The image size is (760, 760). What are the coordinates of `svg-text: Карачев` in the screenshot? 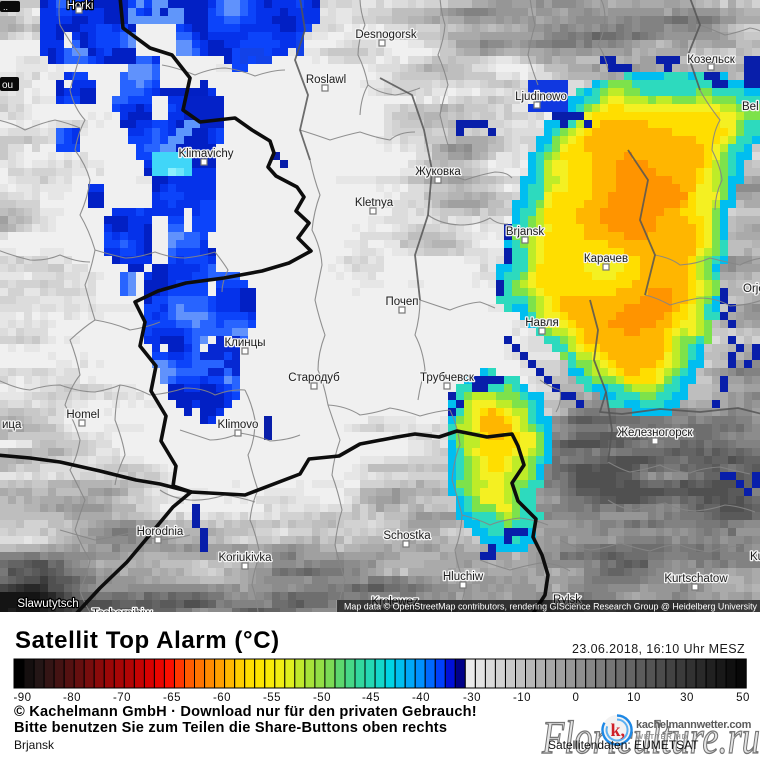 It's located at (606, 259).